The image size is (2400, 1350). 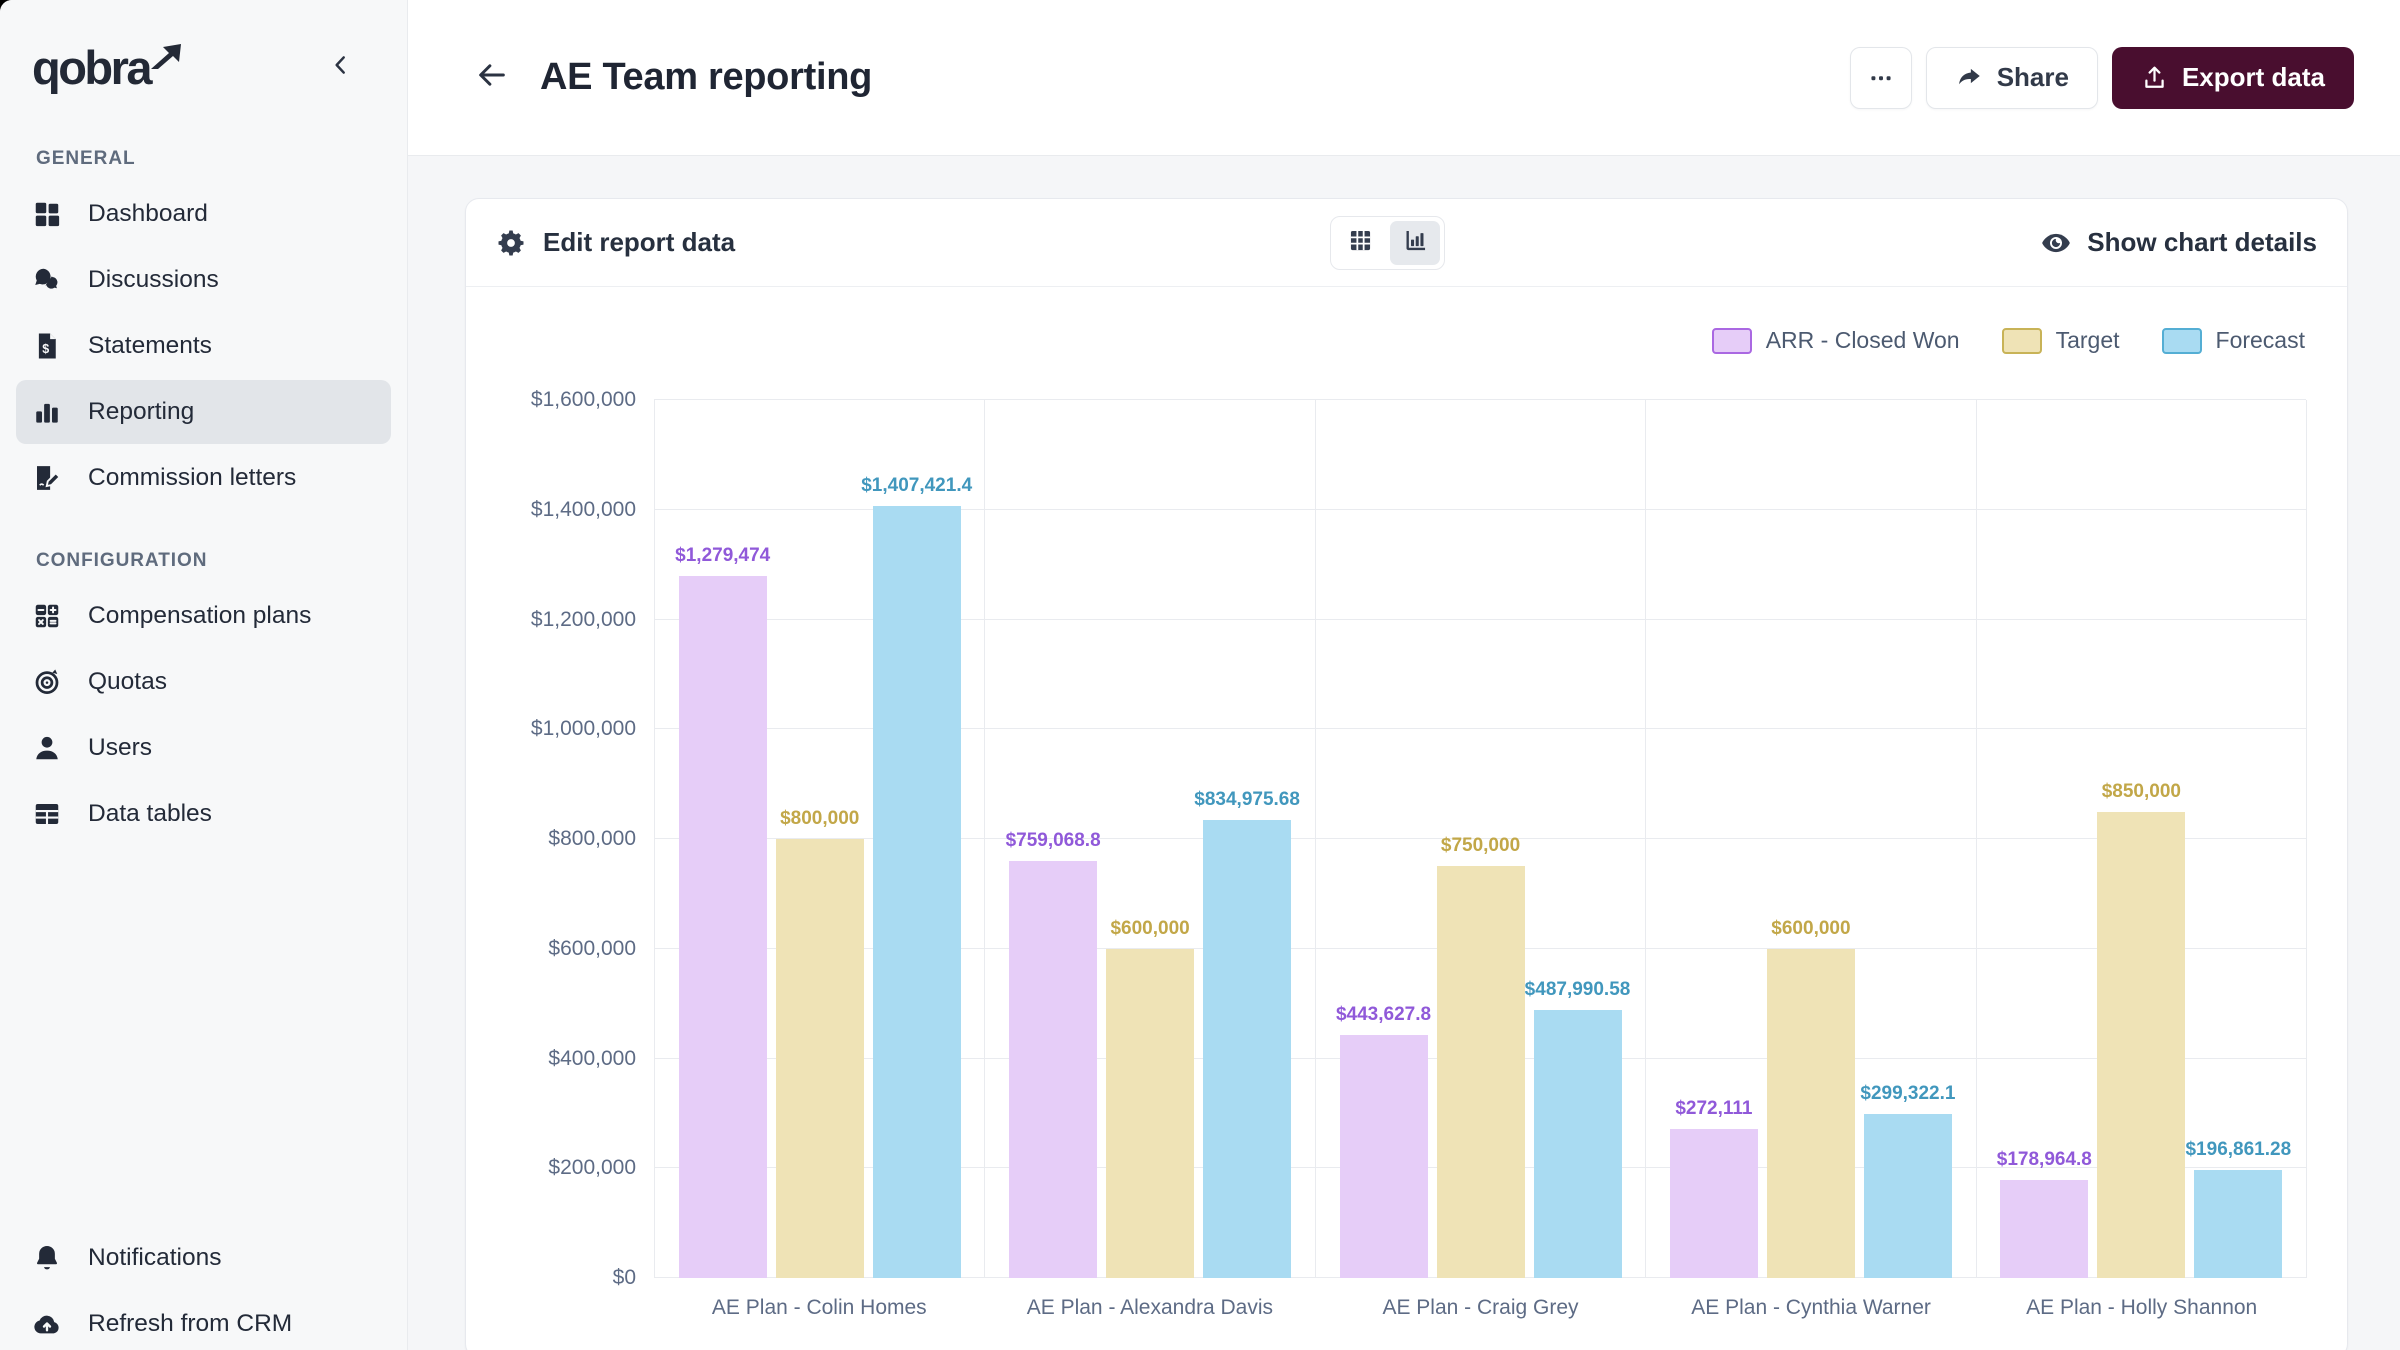 I want to click on qobra-logo: qobra, so click(x=108, y=67).